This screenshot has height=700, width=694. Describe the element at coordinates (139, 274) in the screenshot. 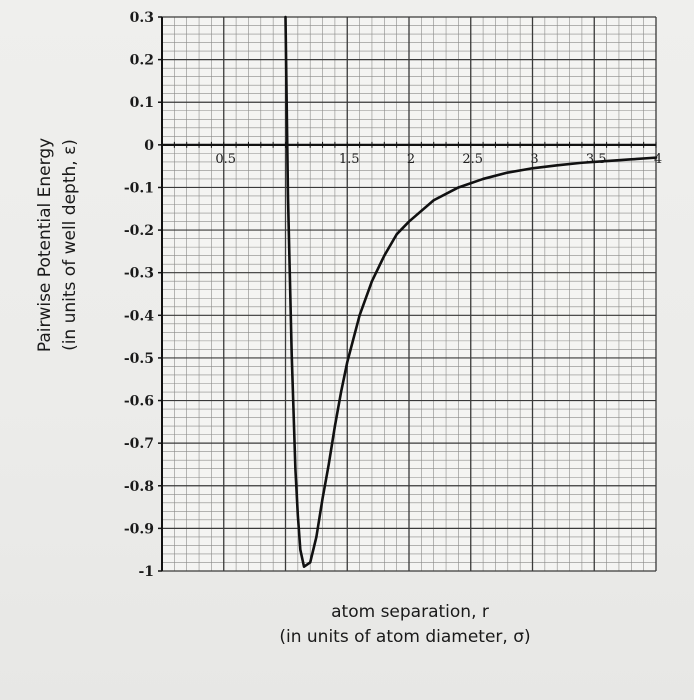

I see `y-tick-label: -0.3` at that location.